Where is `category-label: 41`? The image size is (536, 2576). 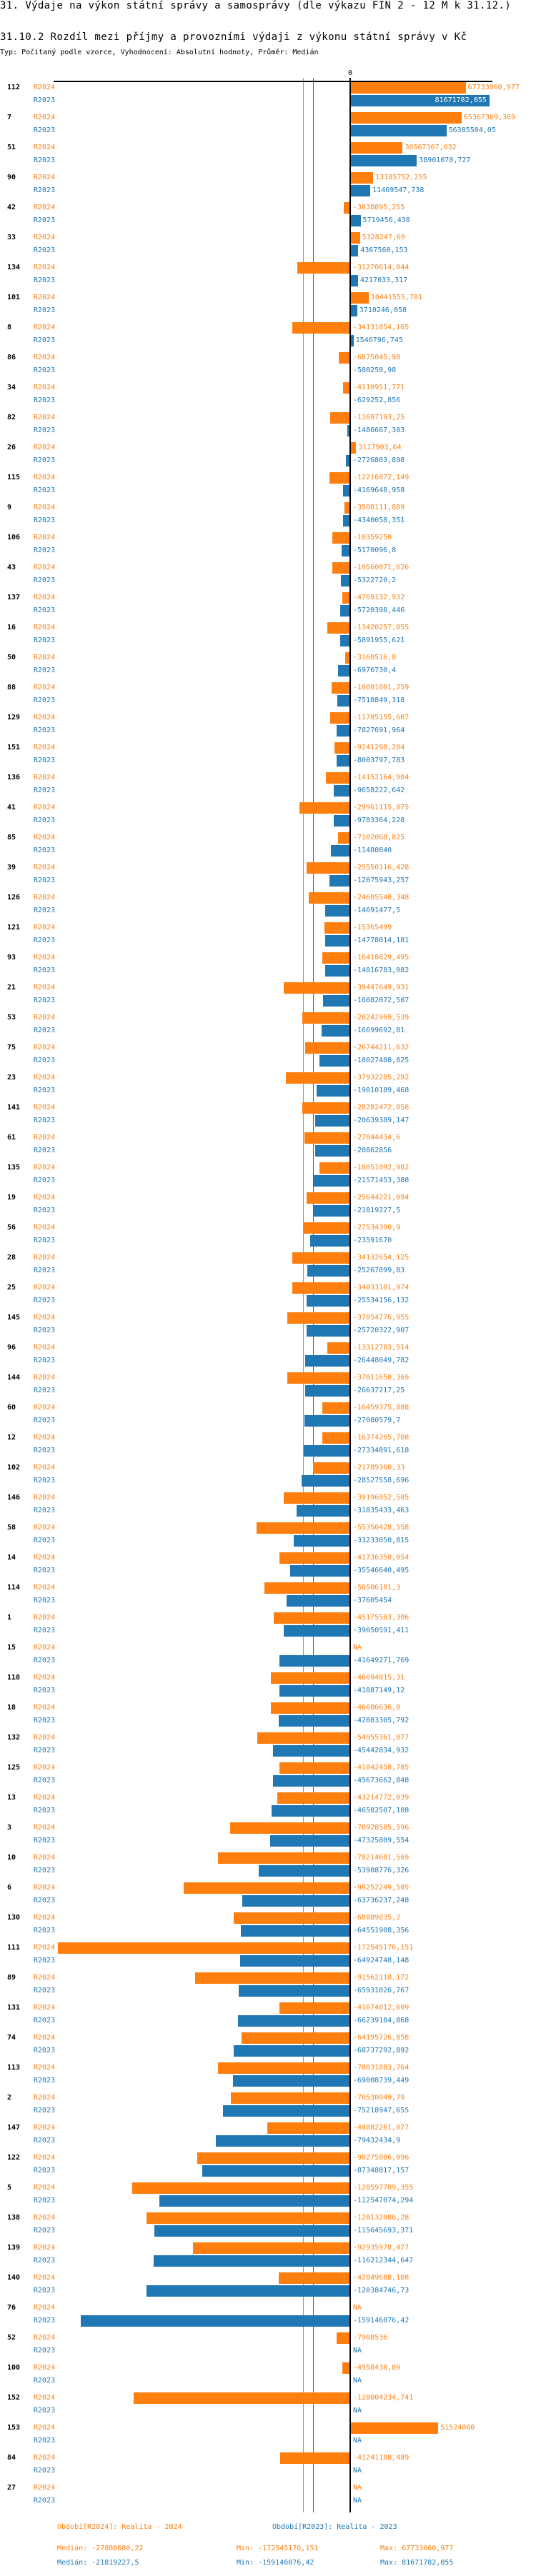 category-label: 41 is located at coordinates (11, 808).